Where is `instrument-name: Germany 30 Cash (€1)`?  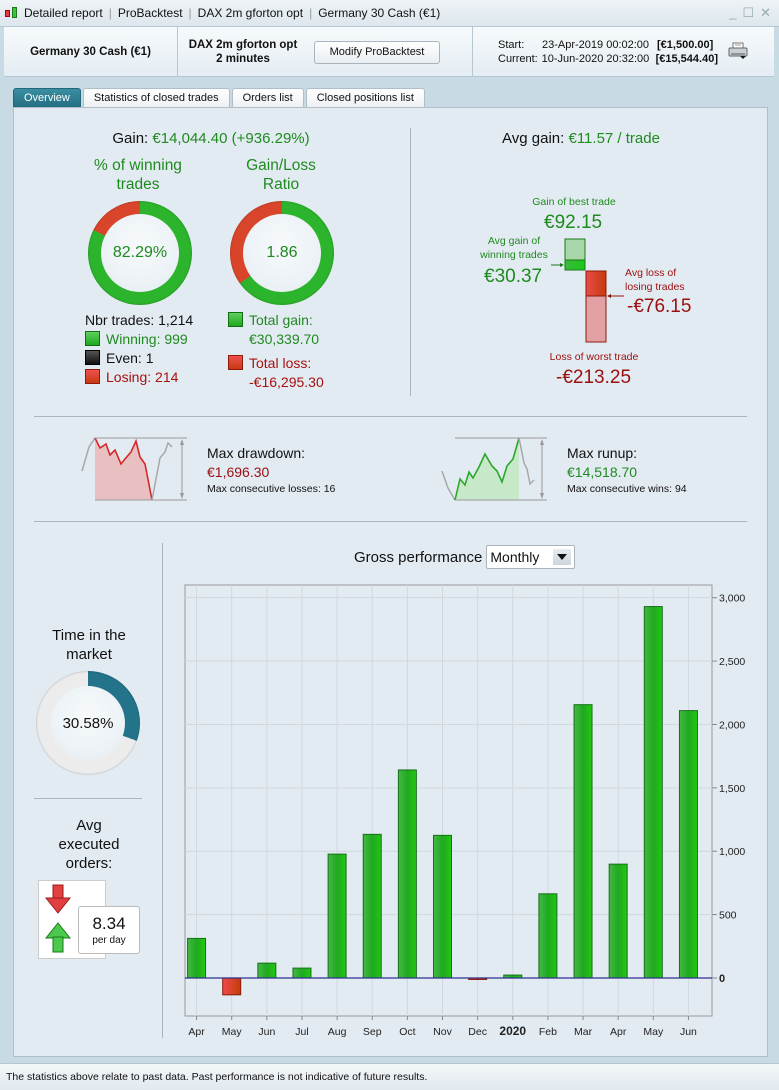
instrument-name: Germany 30 Cash (€1) is located at coordinates (91, 52).